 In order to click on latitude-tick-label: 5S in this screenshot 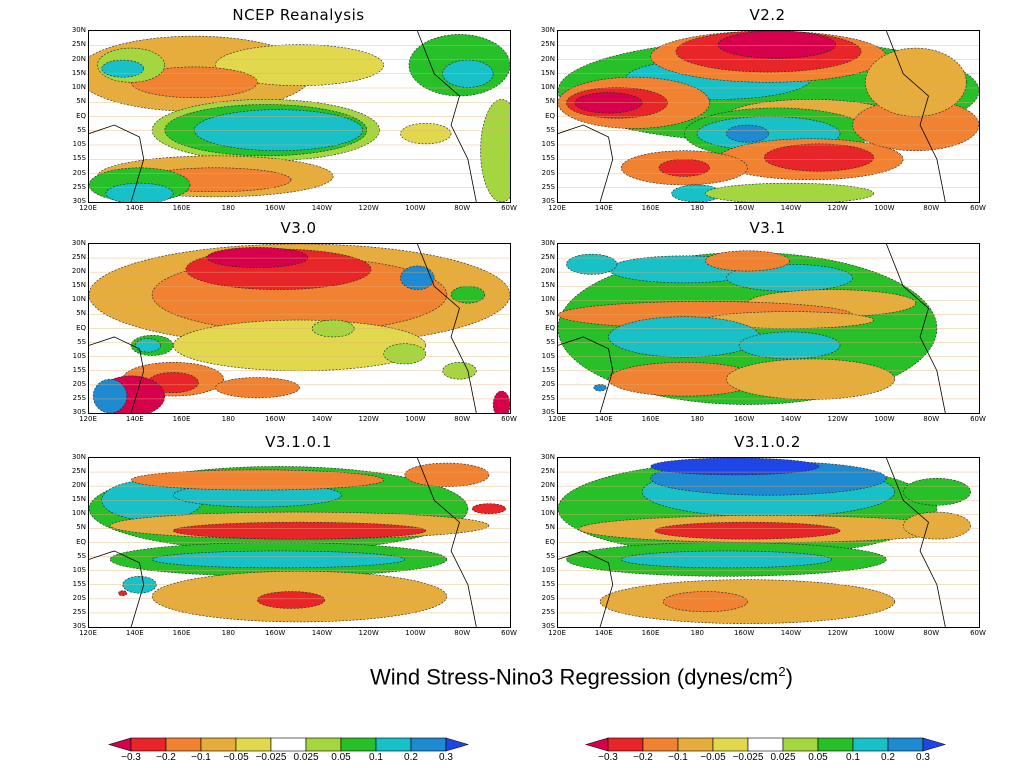, I will do `click(81, 341)`.